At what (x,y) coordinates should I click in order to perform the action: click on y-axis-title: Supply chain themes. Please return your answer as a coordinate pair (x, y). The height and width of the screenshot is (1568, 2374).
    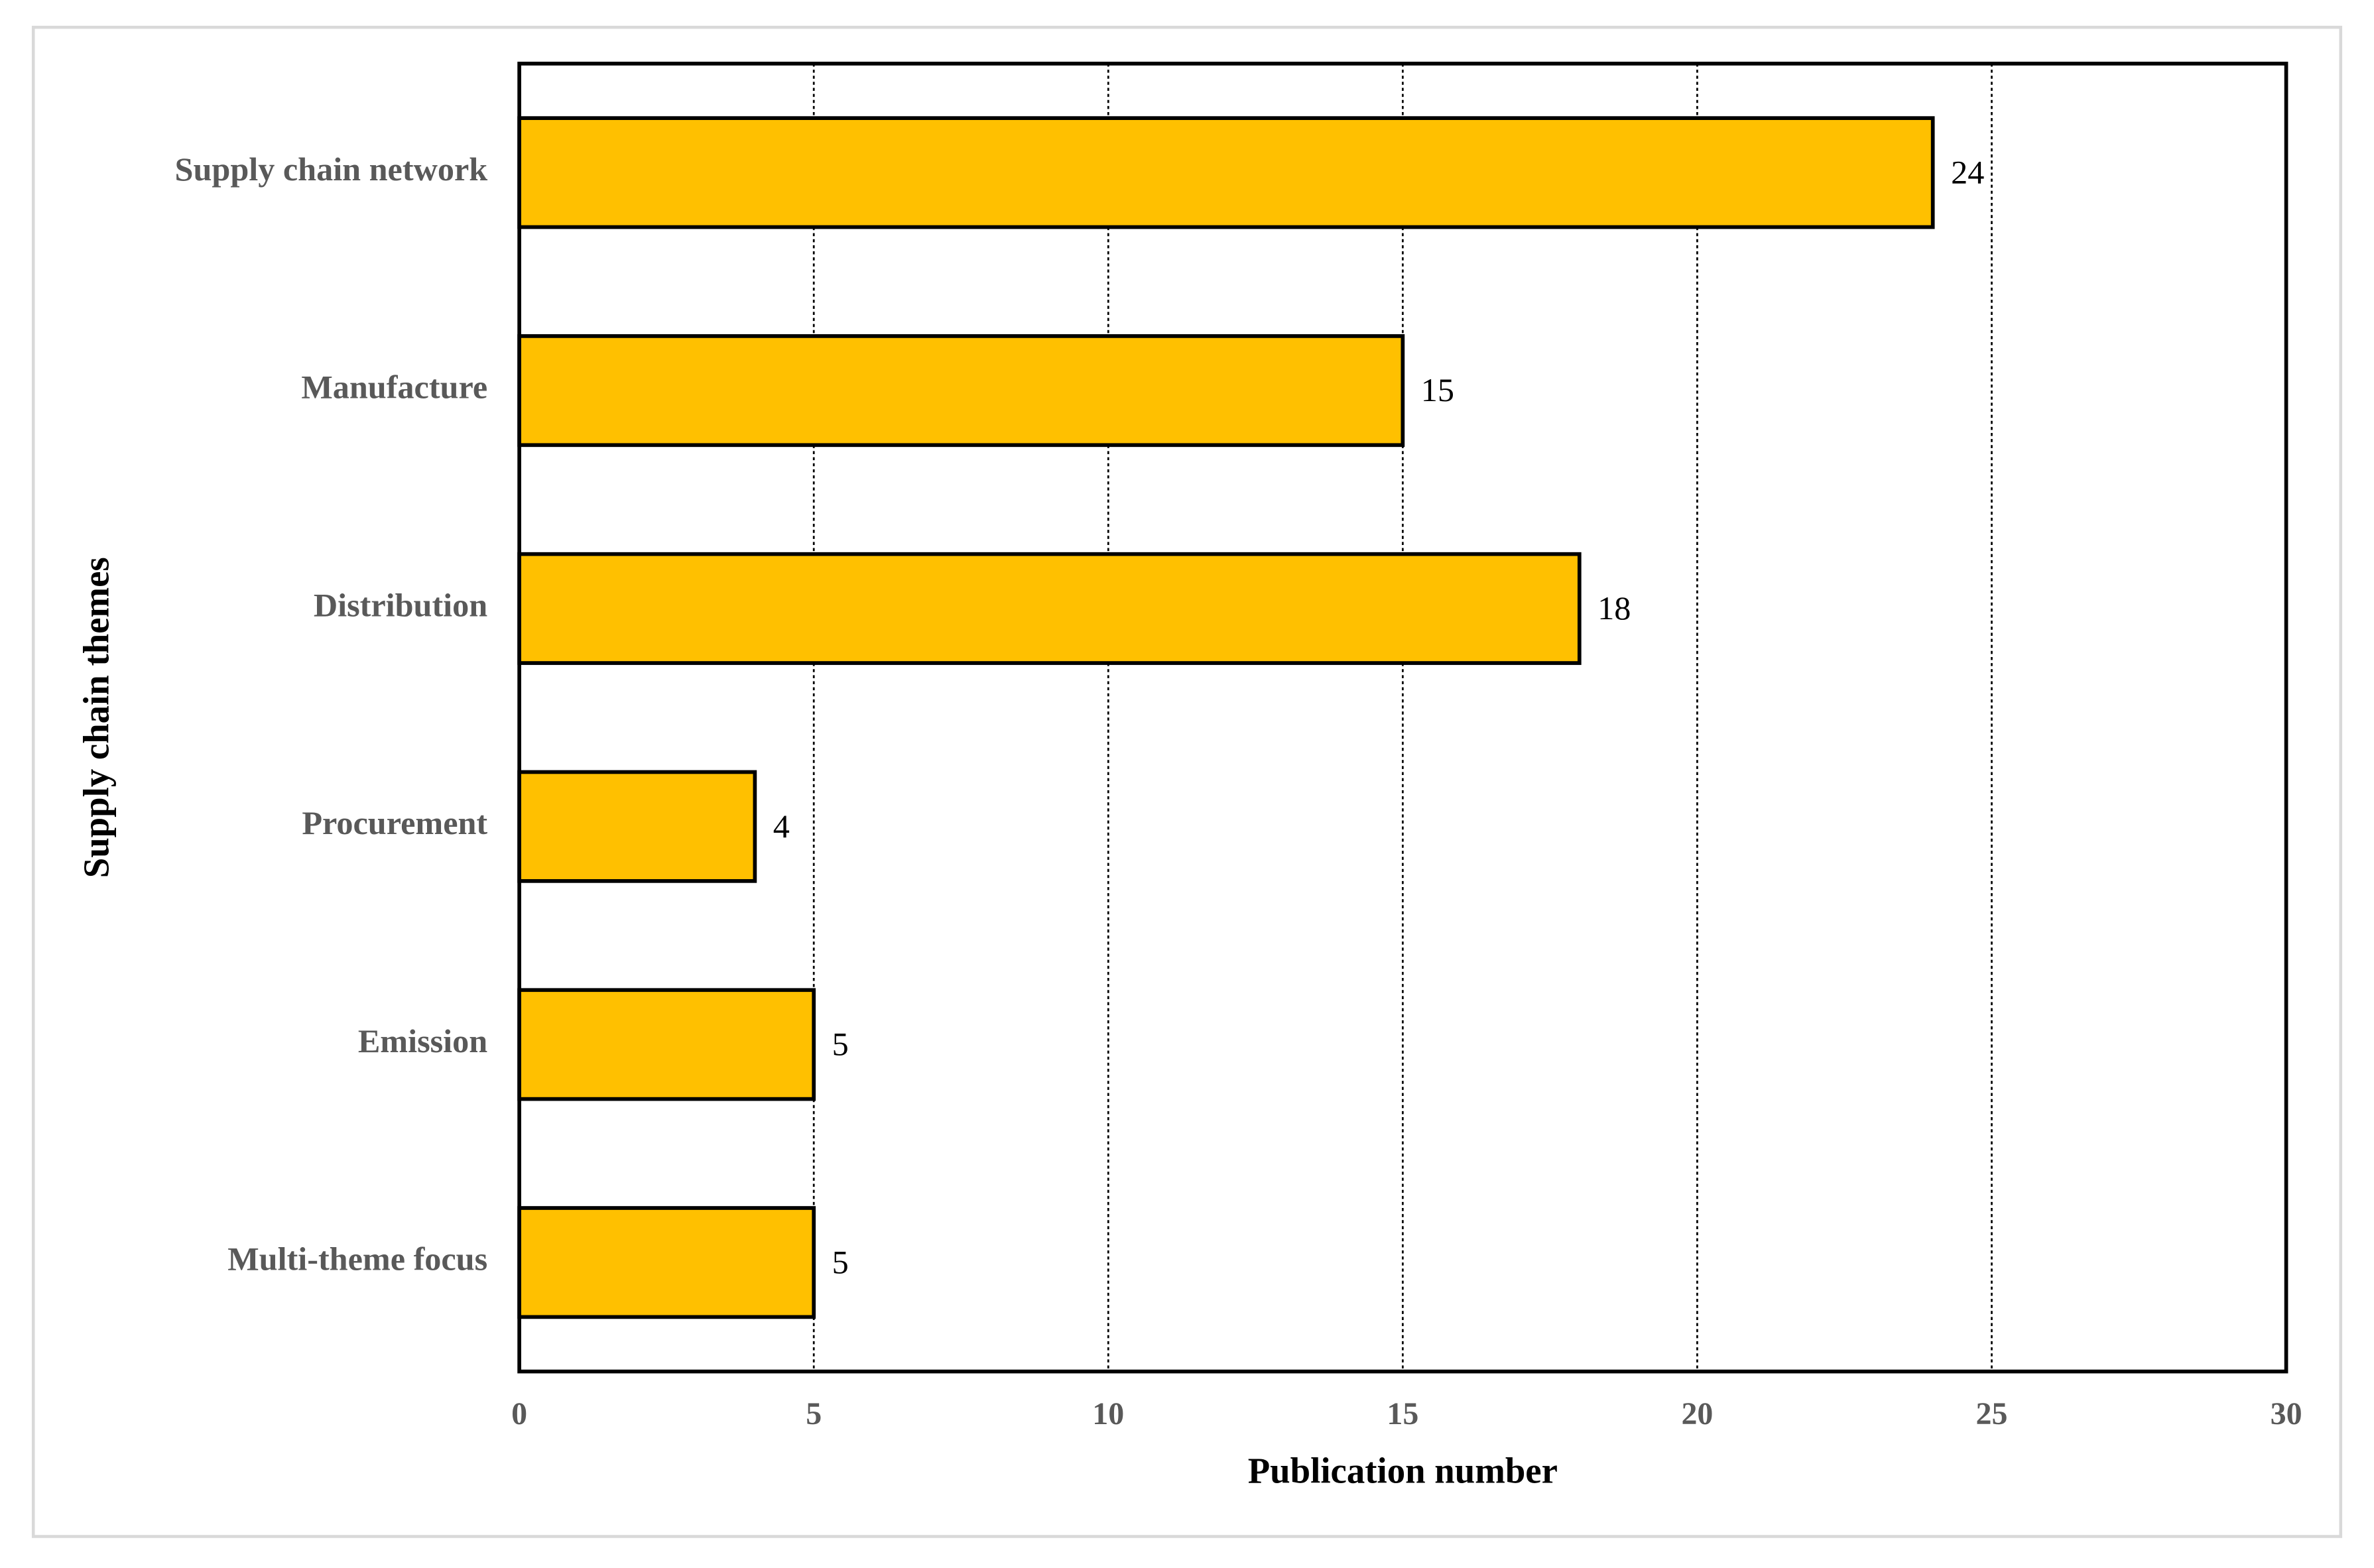
    Looking at the image, I should click on (96, 717).